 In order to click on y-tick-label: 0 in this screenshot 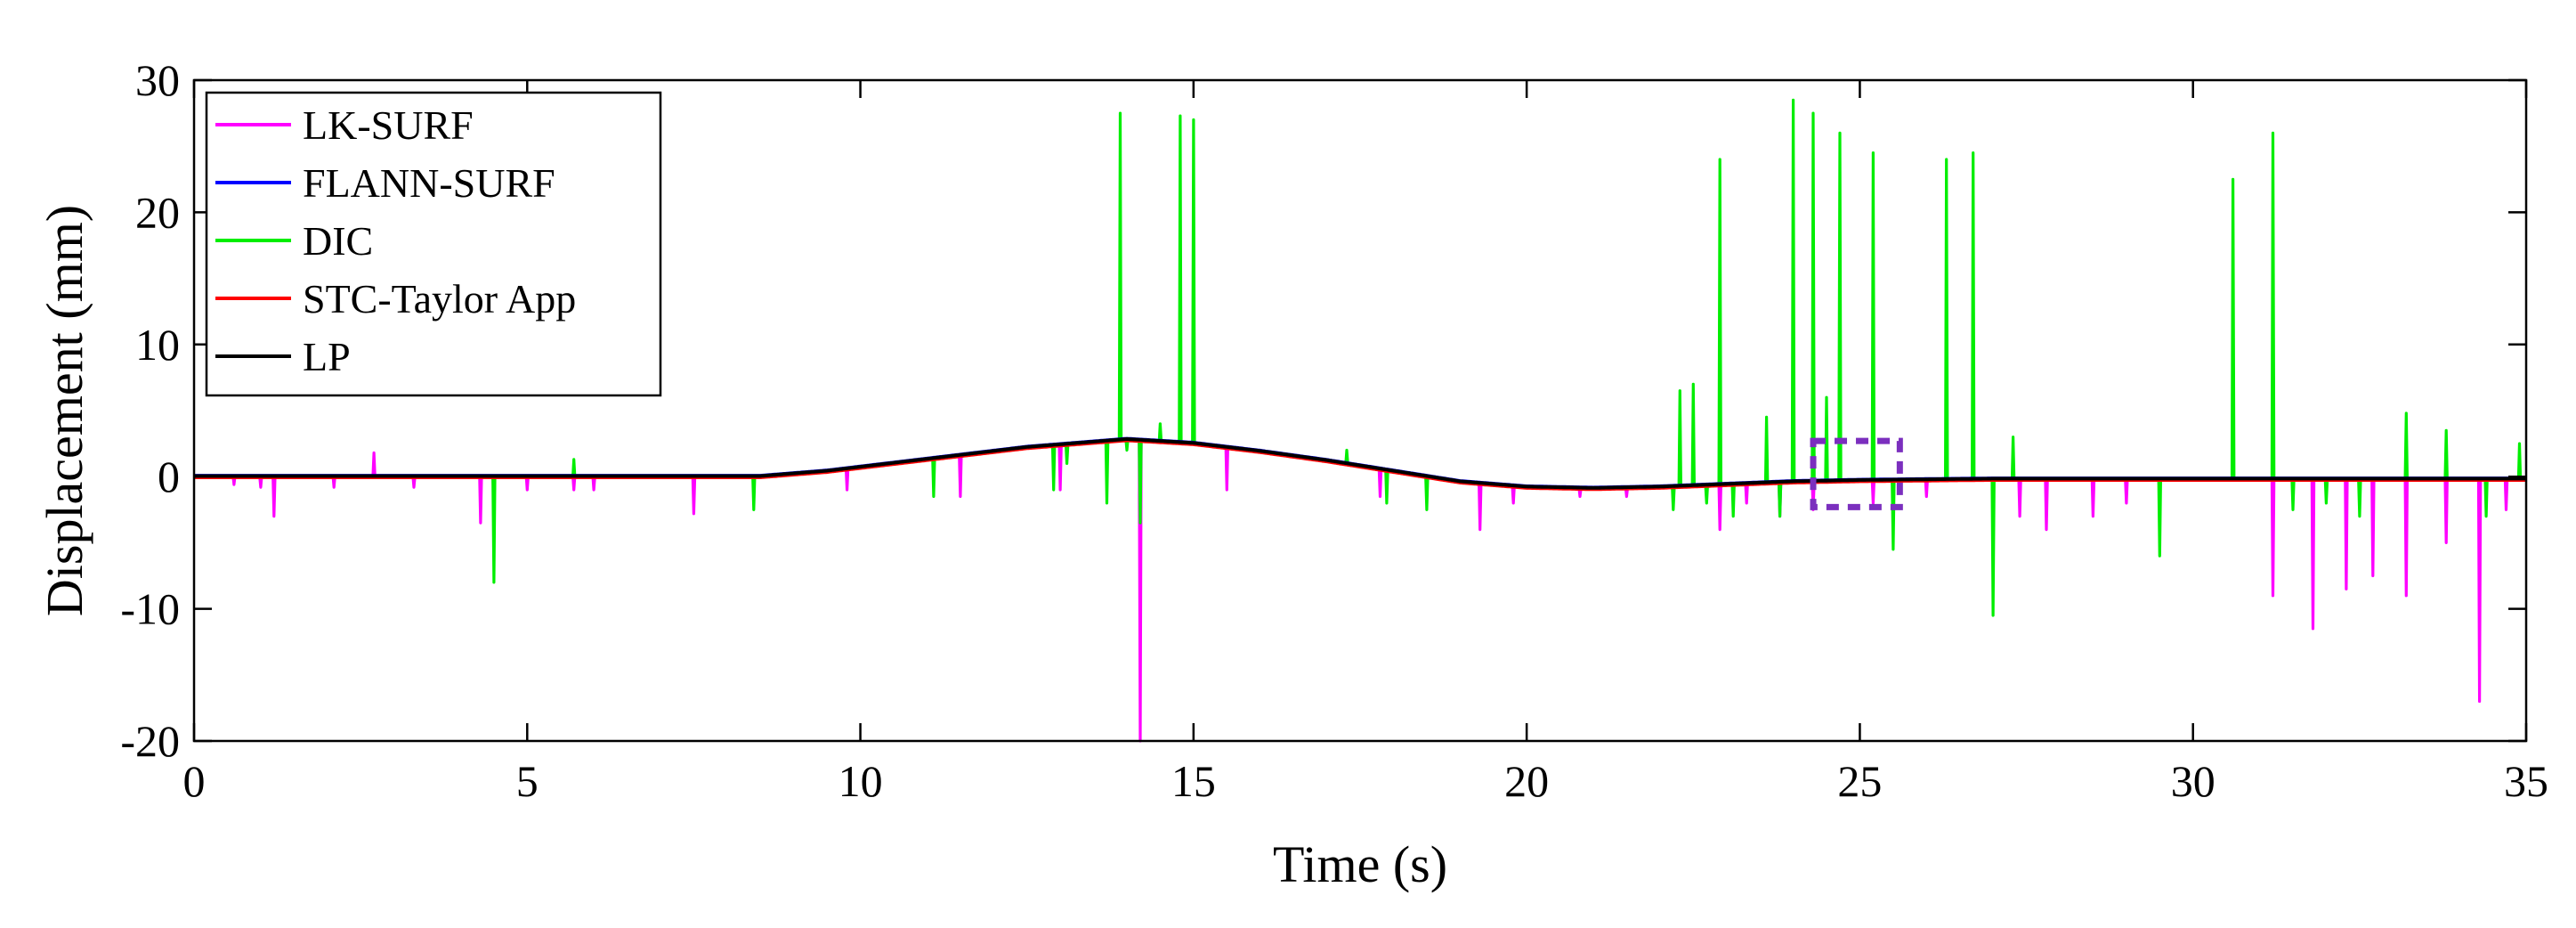, I will do `click(169, 476)`.